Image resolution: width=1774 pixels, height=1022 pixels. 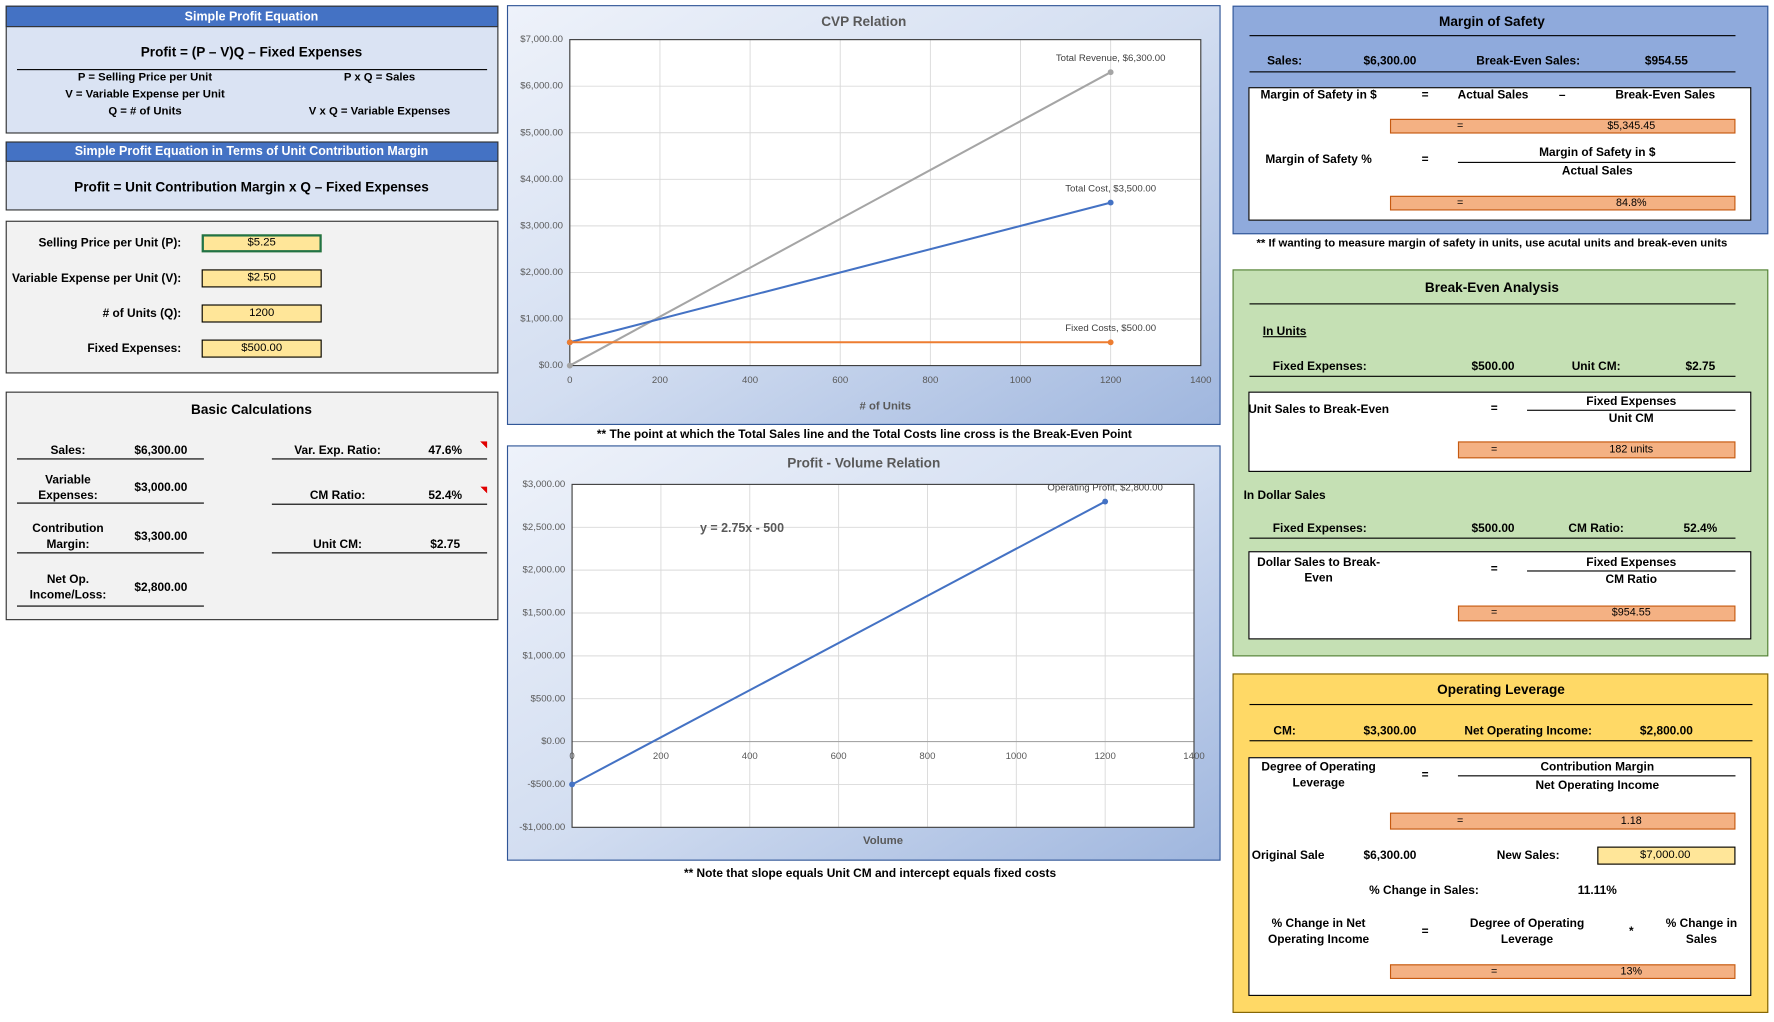 I want to click on label: $500.00, so click(x=1493, y=528).